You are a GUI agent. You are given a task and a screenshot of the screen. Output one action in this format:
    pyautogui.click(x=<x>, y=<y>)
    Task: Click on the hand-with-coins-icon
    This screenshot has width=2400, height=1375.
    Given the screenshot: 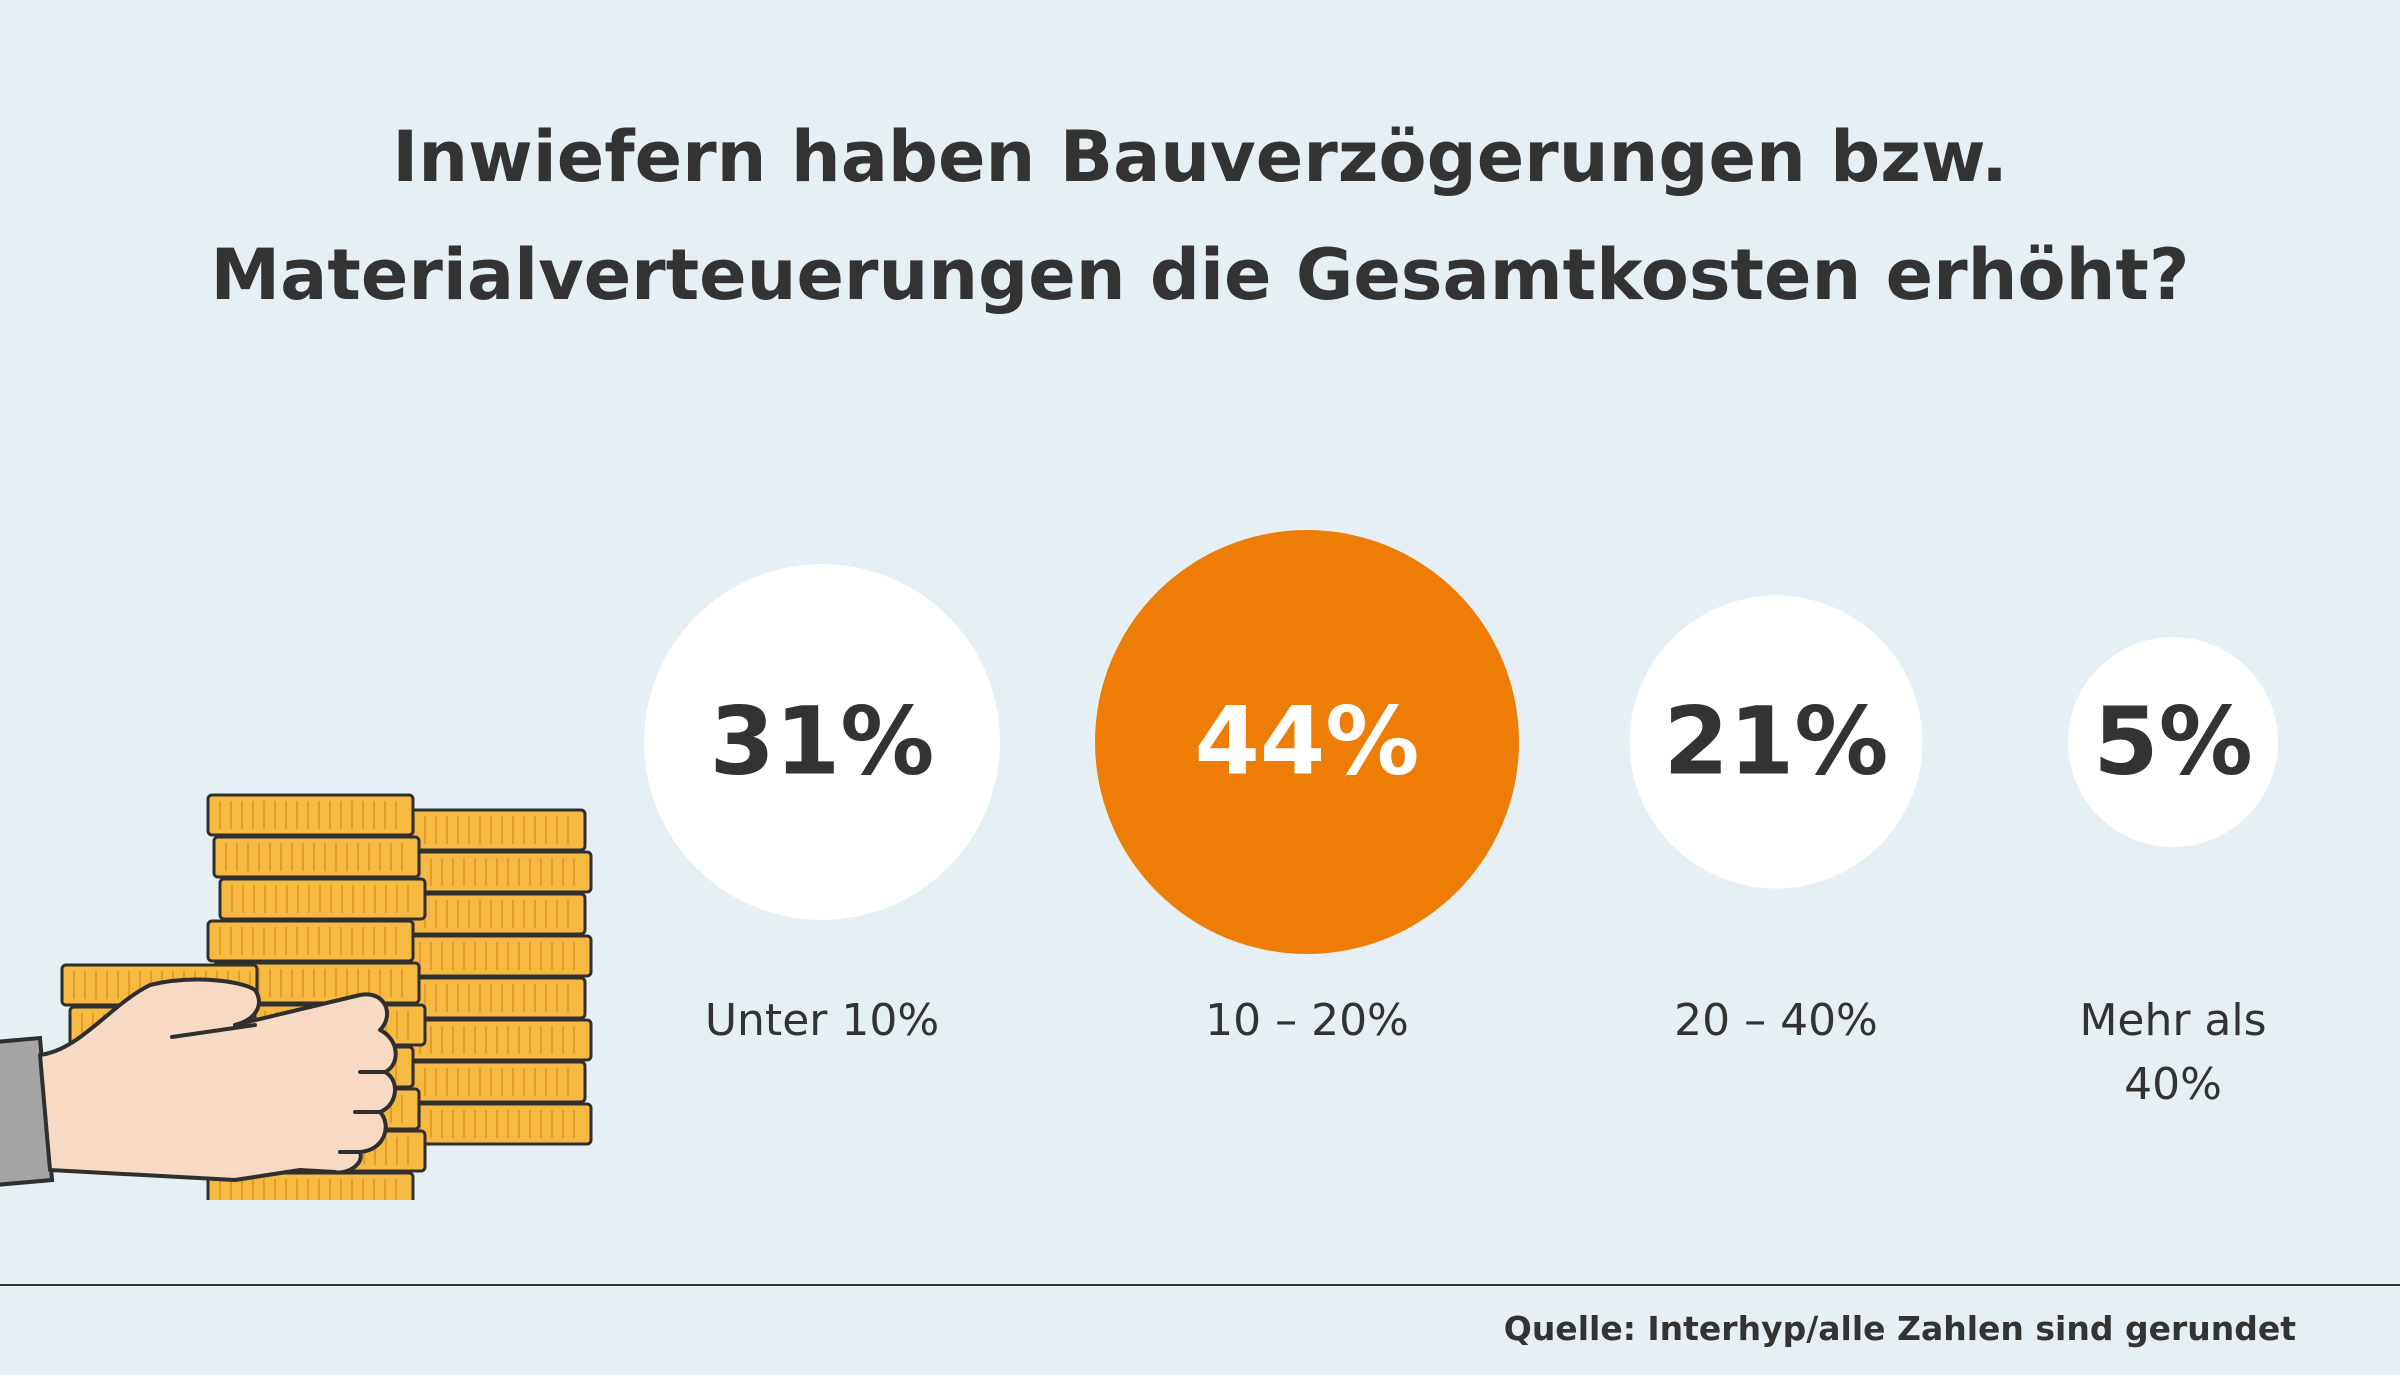 What is the action you would take?
    pyautogui.click(x=296, y=996)
    